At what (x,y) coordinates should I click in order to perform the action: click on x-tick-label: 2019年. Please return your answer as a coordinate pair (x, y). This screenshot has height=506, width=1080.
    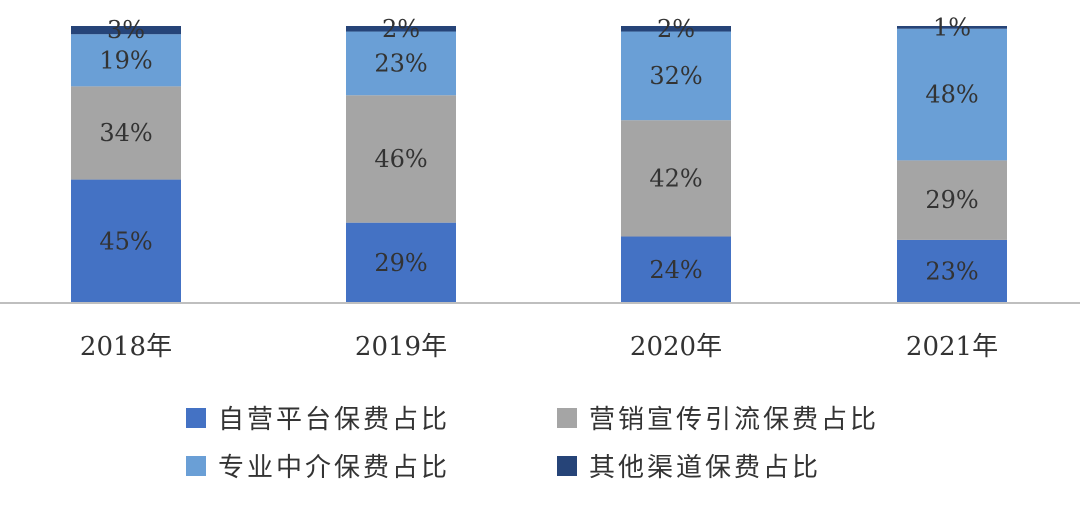
    Looking at the image, I should click on (401, 347).